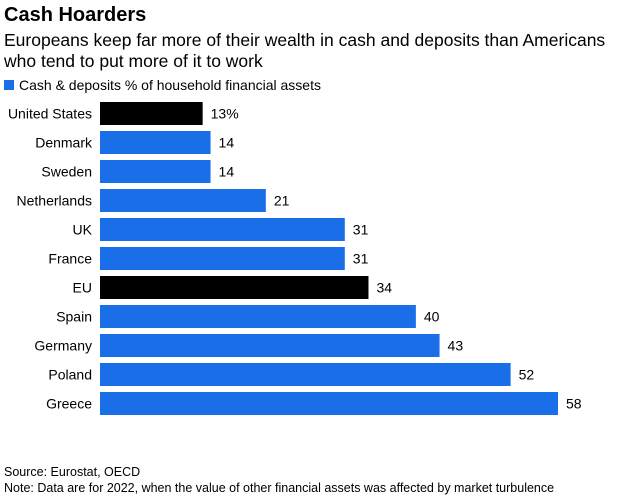 This screenshot has height=504, width=618. What do you see at coordinates (64, 143) in the screenshot?
I see `category-label: Denmark` at bounding box center [64, 143].